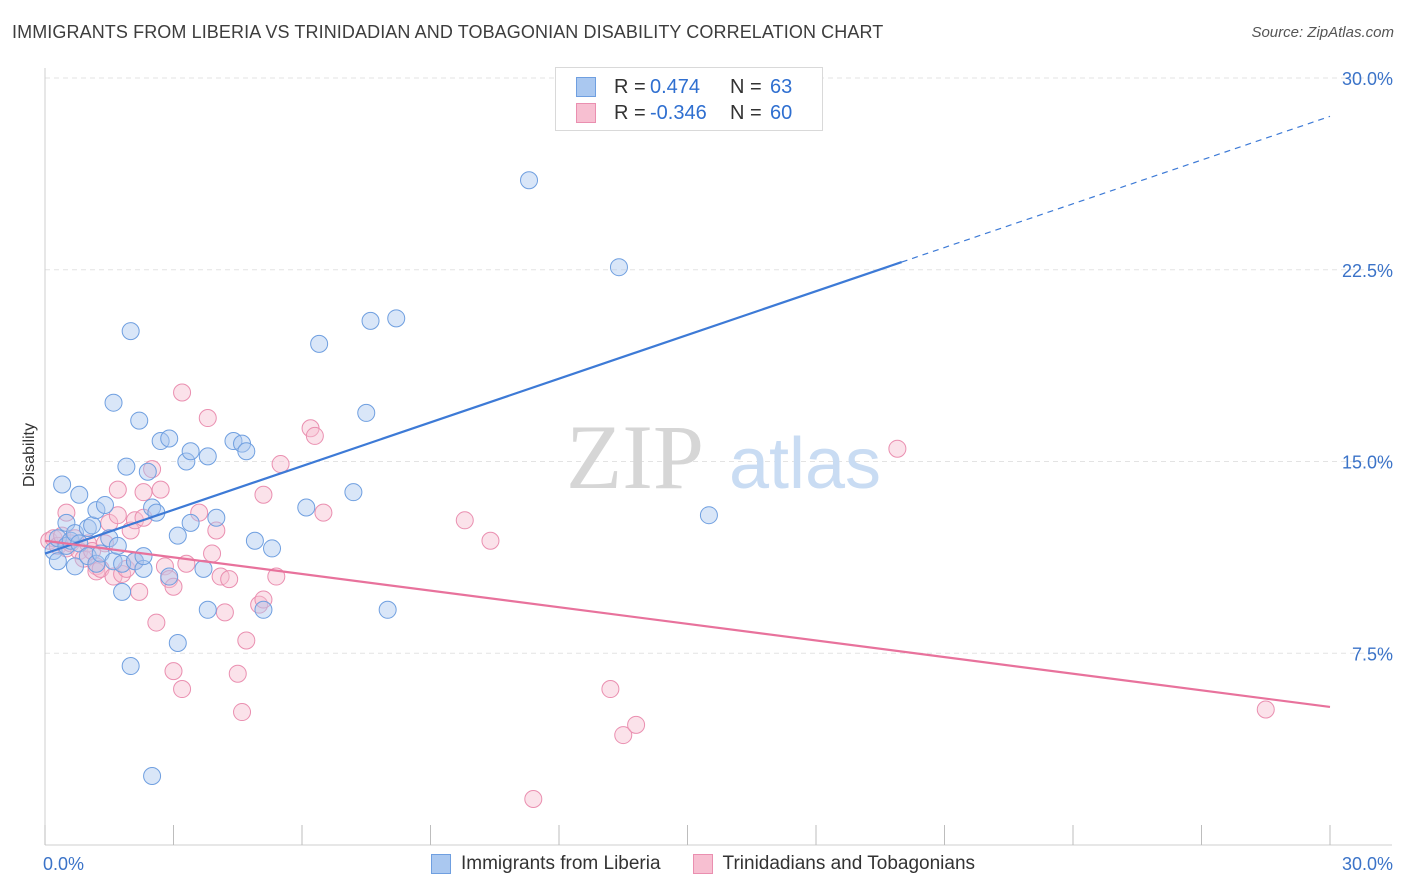 Image resolution: width=1406 pixels, height=892 pixels. Describe the element at coordinates (1367, 271) in the screenshot. I see `y-tick-label: 22.5%` at that location.